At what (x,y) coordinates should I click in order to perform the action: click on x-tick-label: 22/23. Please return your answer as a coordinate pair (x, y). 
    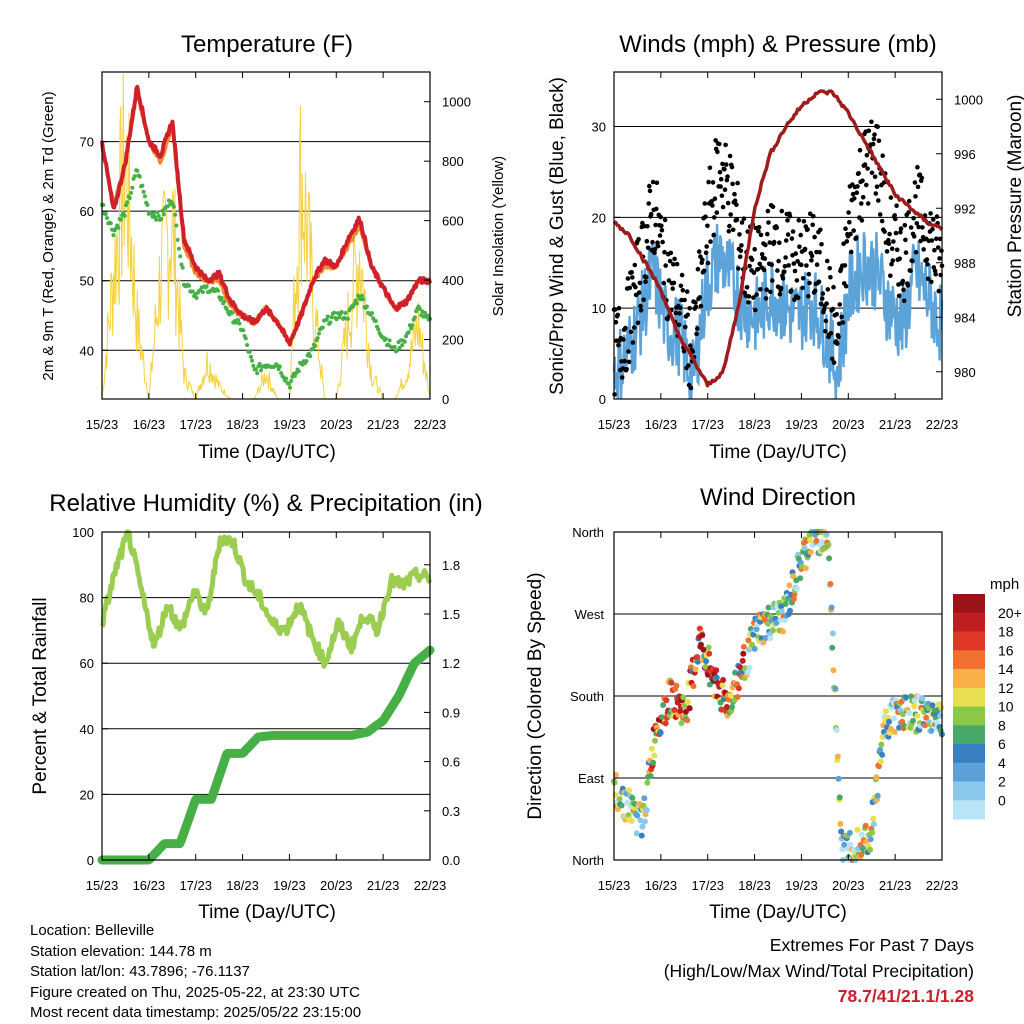
    Looking at the image, I should click on (942, 424).